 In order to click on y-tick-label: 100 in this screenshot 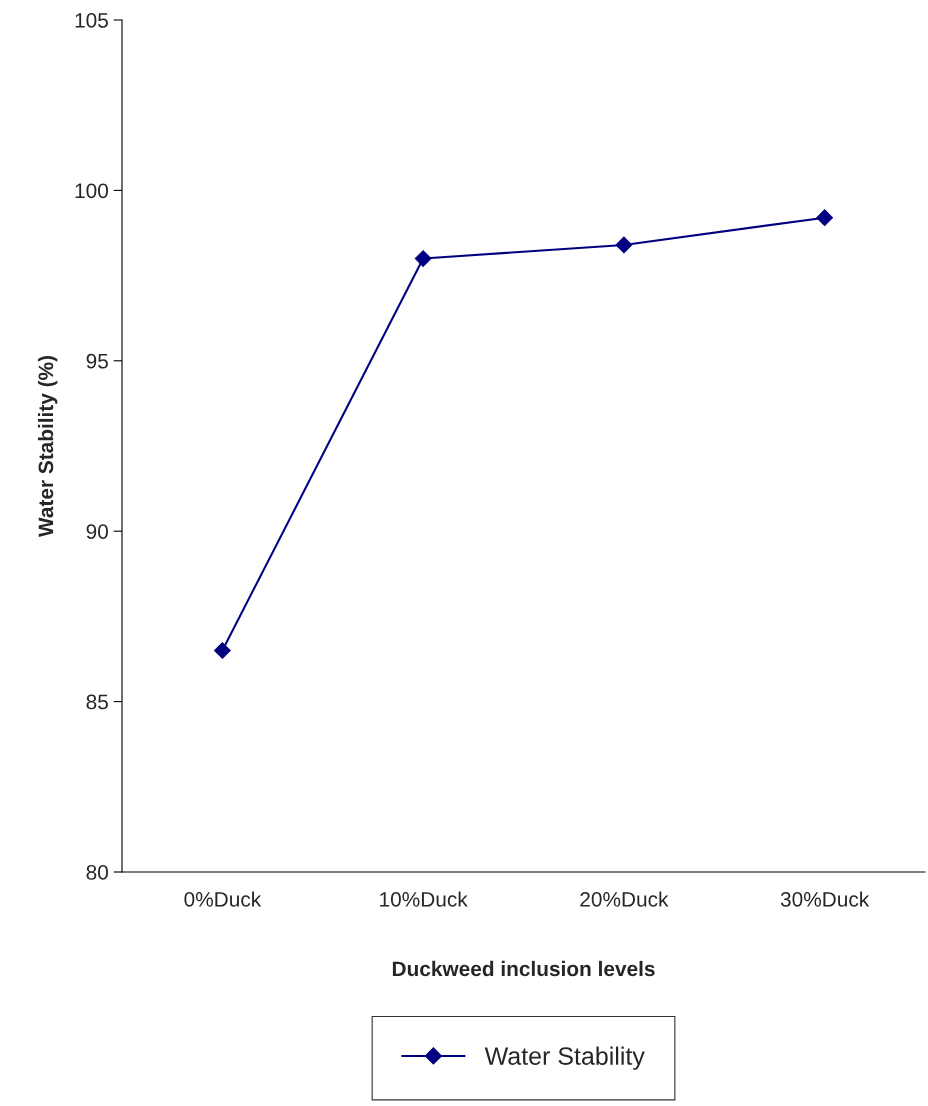, I will do `click(91, 191)`.